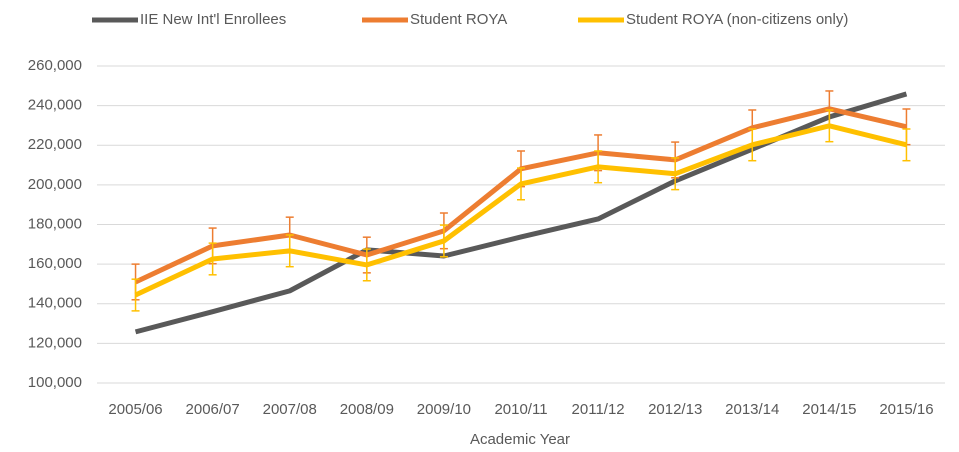 The height and width of the screenshot is (452, 959). Describe the element at coordinates (213, 409) in the screenshot. I see `x-tick-label: 2006/07` at that location.